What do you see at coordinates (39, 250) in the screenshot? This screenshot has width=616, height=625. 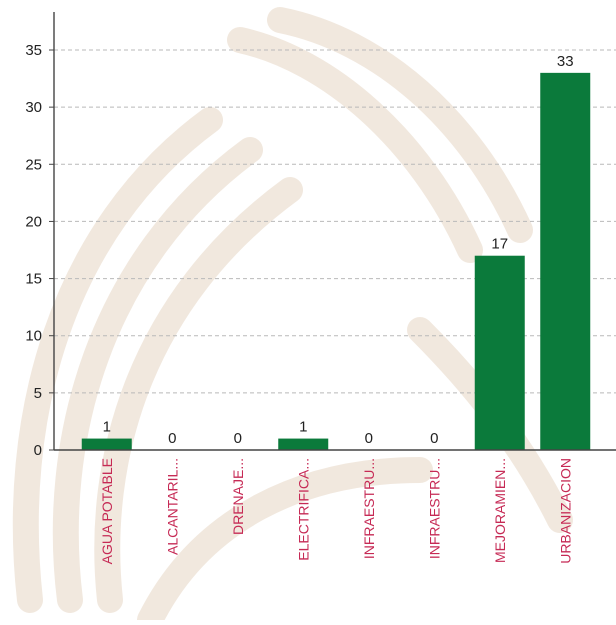 I see `y-axis-tick-labels: 0 5 10 15 20 25 30 35` at bounding box center [39, 250].